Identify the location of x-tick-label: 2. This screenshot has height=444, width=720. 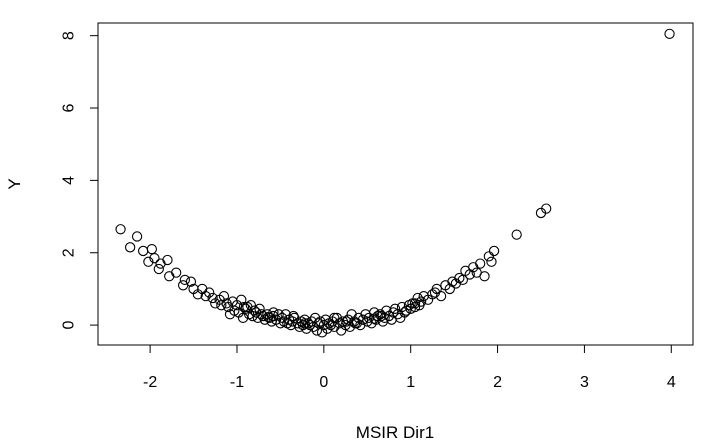
(497, 382).